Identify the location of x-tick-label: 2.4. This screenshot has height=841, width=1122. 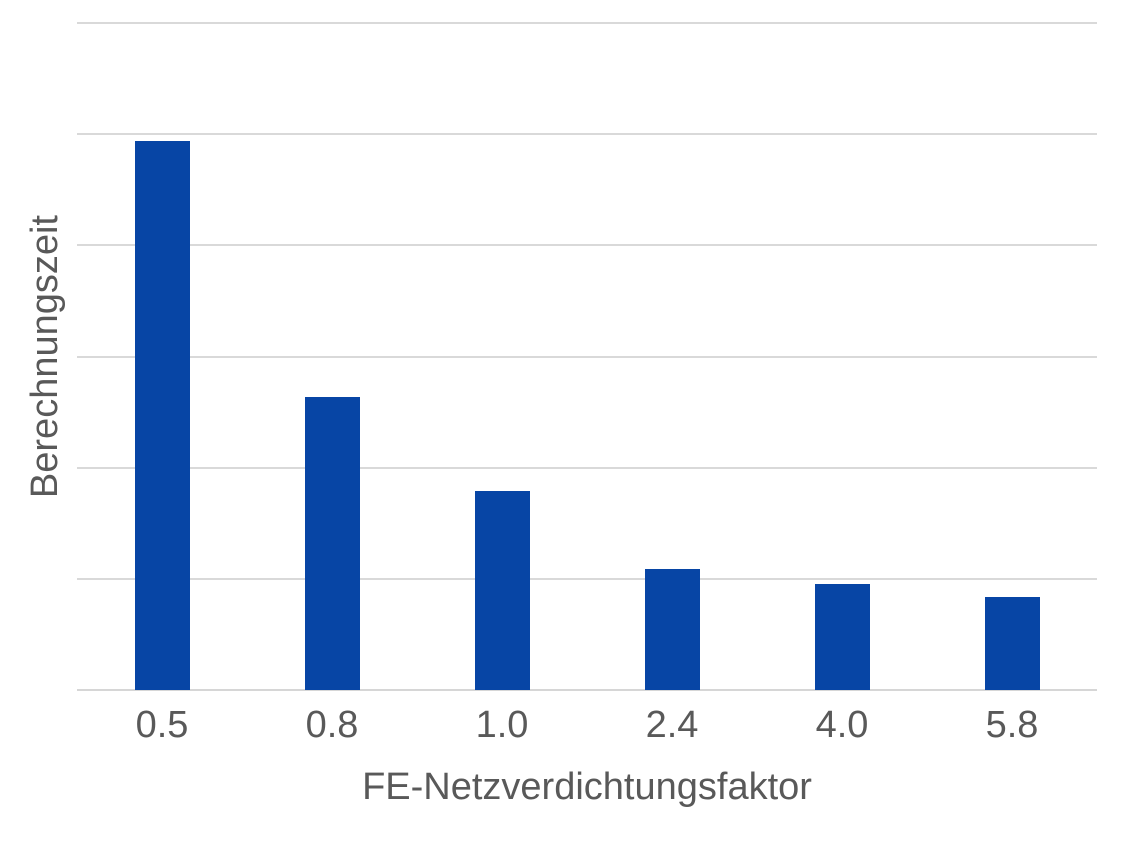
(672, 725).